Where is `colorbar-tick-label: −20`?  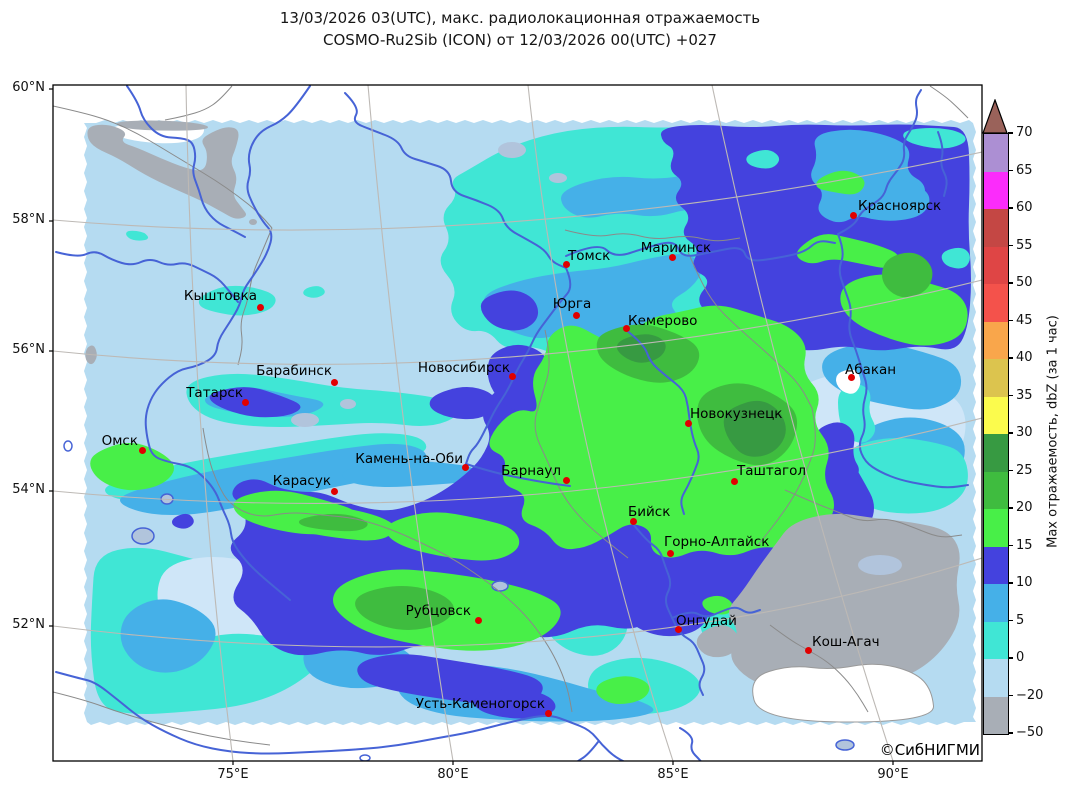 colorbar-tick-label: −20 is located at coordinates (1030, 695).